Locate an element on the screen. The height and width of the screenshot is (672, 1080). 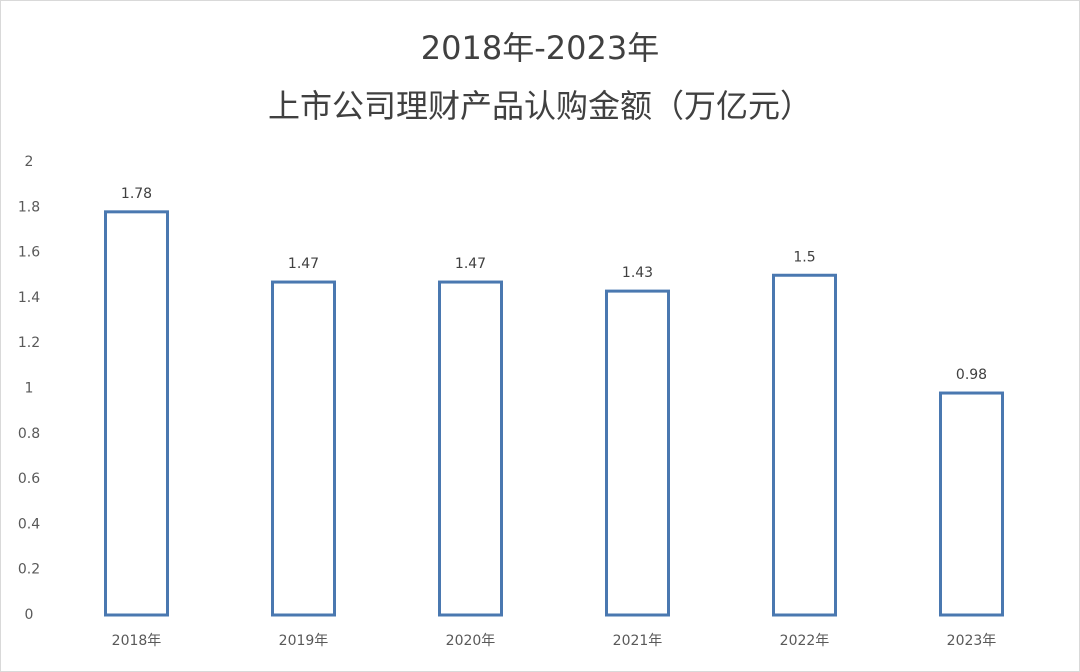
y-tick-label: 1 is located at coordinates (29, 389).